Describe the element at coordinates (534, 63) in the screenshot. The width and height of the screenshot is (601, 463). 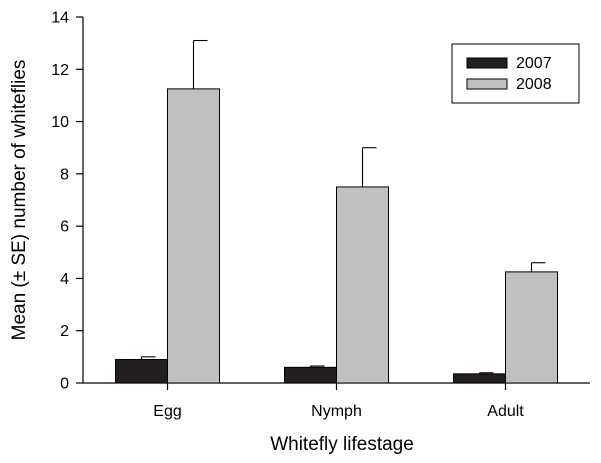
I see `legend-label: 2007` at that location.